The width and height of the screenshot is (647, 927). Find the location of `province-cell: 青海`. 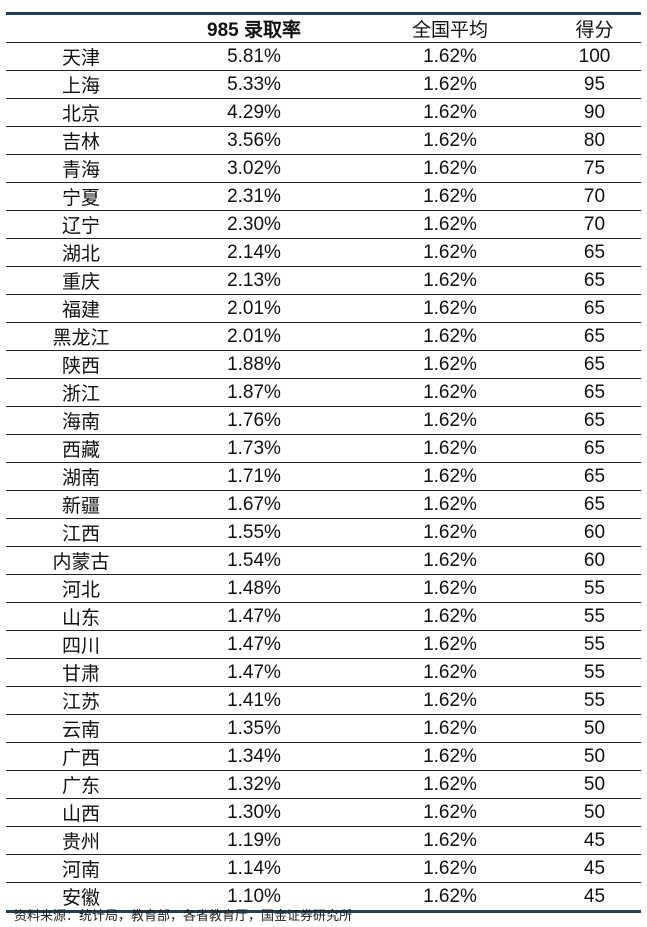

province-cell: 青海 is located at coordinates (81, 168).